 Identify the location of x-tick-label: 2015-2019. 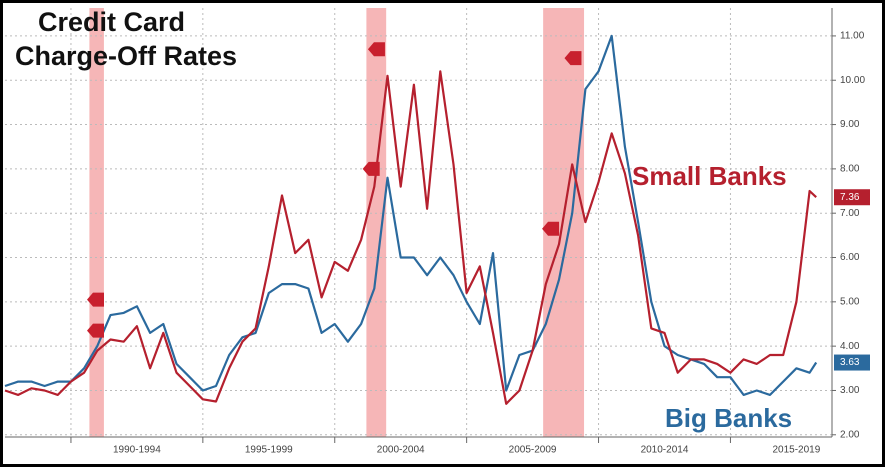
(796, 450).